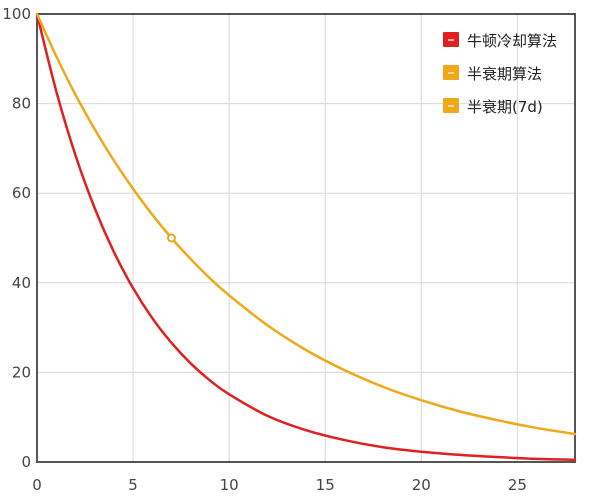  What do you see at coordinates (21, 193) in the screenshot?
I see `y-tick-label: 60` at bounding box center [21, 193].